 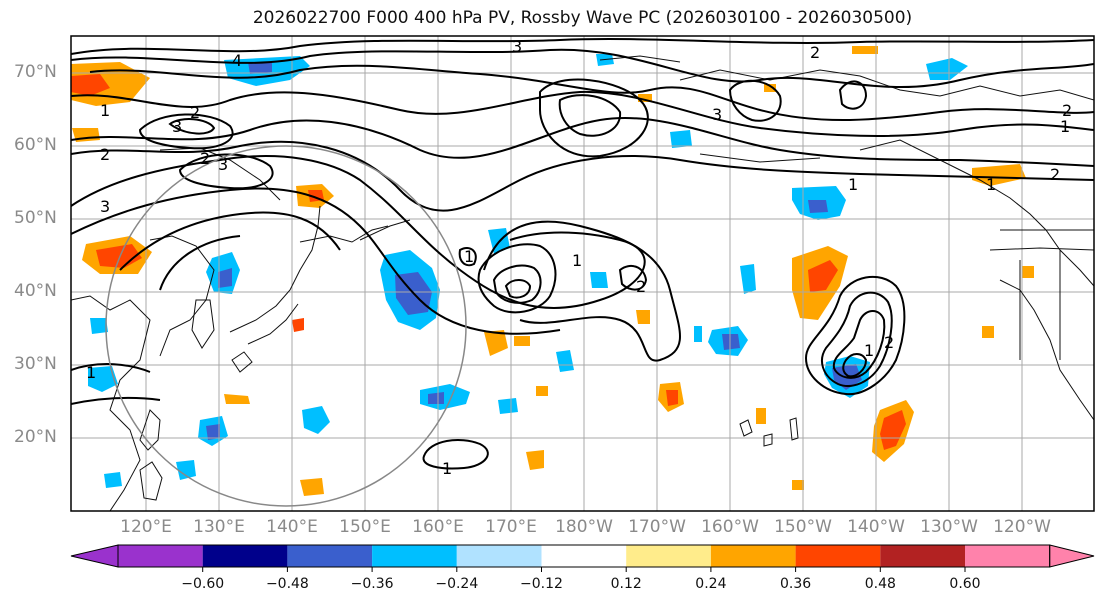 I want to click on lon-label: 160°E, so click(x=438, y=527).